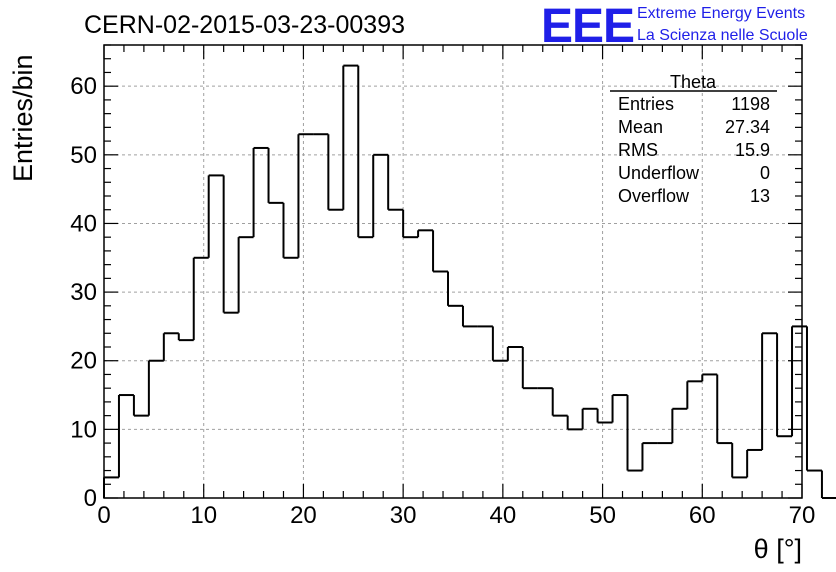 The width and height of the screenshot is (836, 572). I want to click on y-tick-label: 0, so click(90, 498).